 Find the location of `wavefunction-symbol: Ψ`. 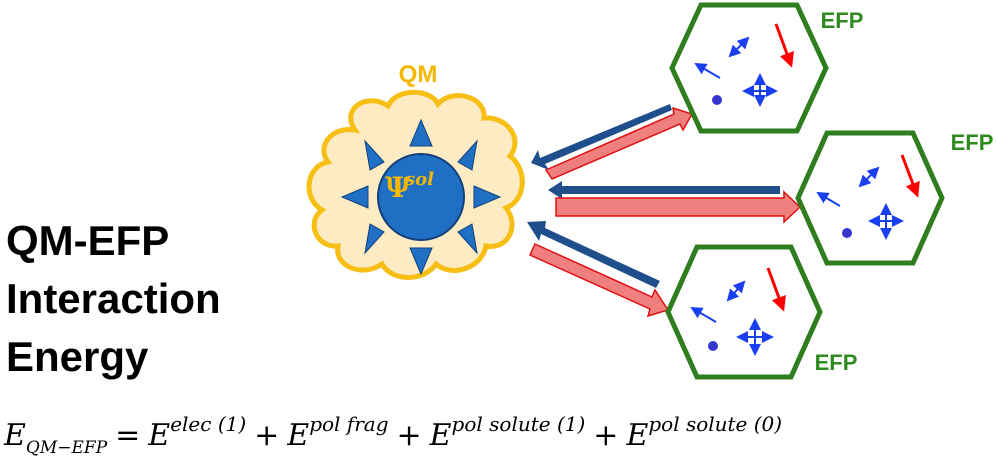

wavefunction-symbol: Ψ is located at coordinates (398, 187).